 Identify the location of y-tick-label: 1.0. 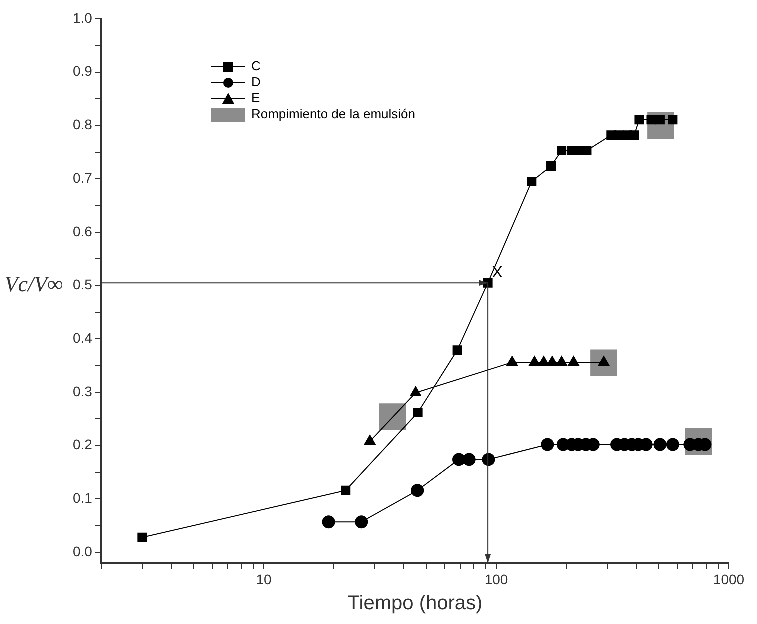
(82, 18).